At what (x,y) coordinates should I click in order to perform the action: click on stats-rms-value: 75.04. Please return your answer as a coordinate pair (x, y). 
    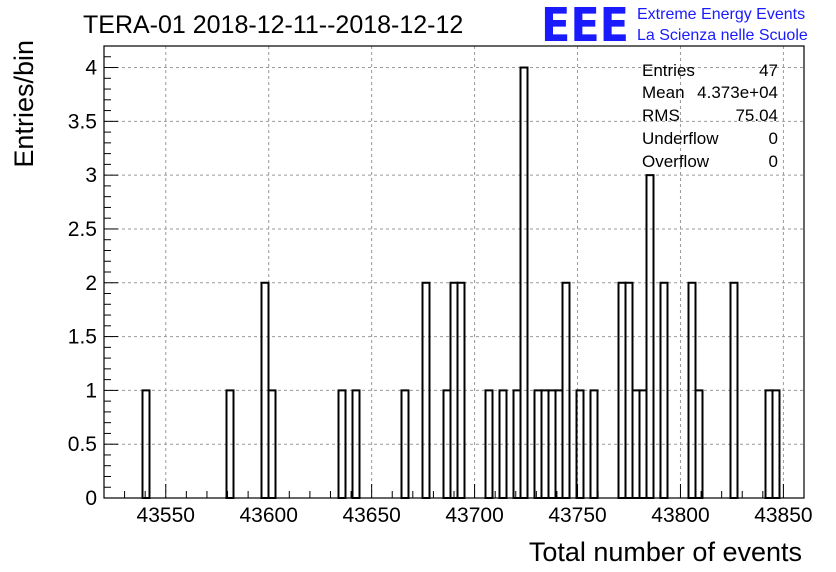
    Looking at the image, I should click on (756, 115).